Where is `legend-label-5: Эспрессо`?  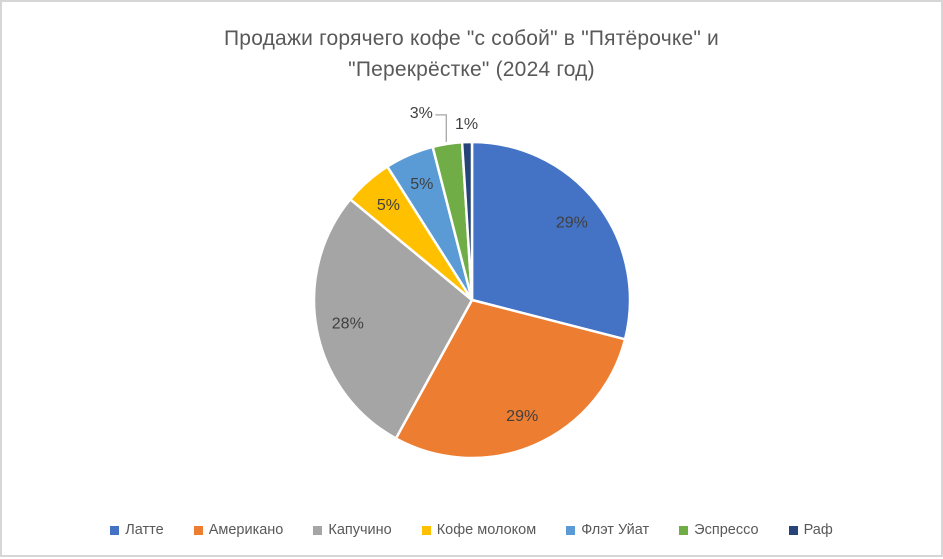
legend-label-5: Эспрессо is located at coordinates (726, 530).